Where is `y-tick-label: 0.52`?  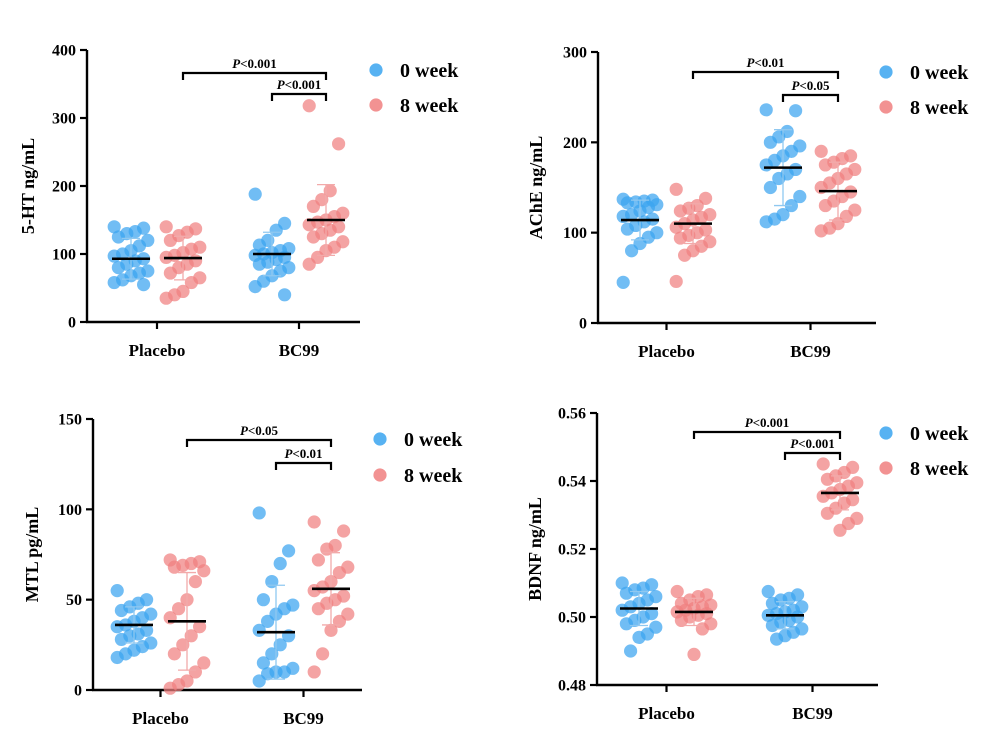
y-tick-label: 0.52 is located at coordinates (572, 550).